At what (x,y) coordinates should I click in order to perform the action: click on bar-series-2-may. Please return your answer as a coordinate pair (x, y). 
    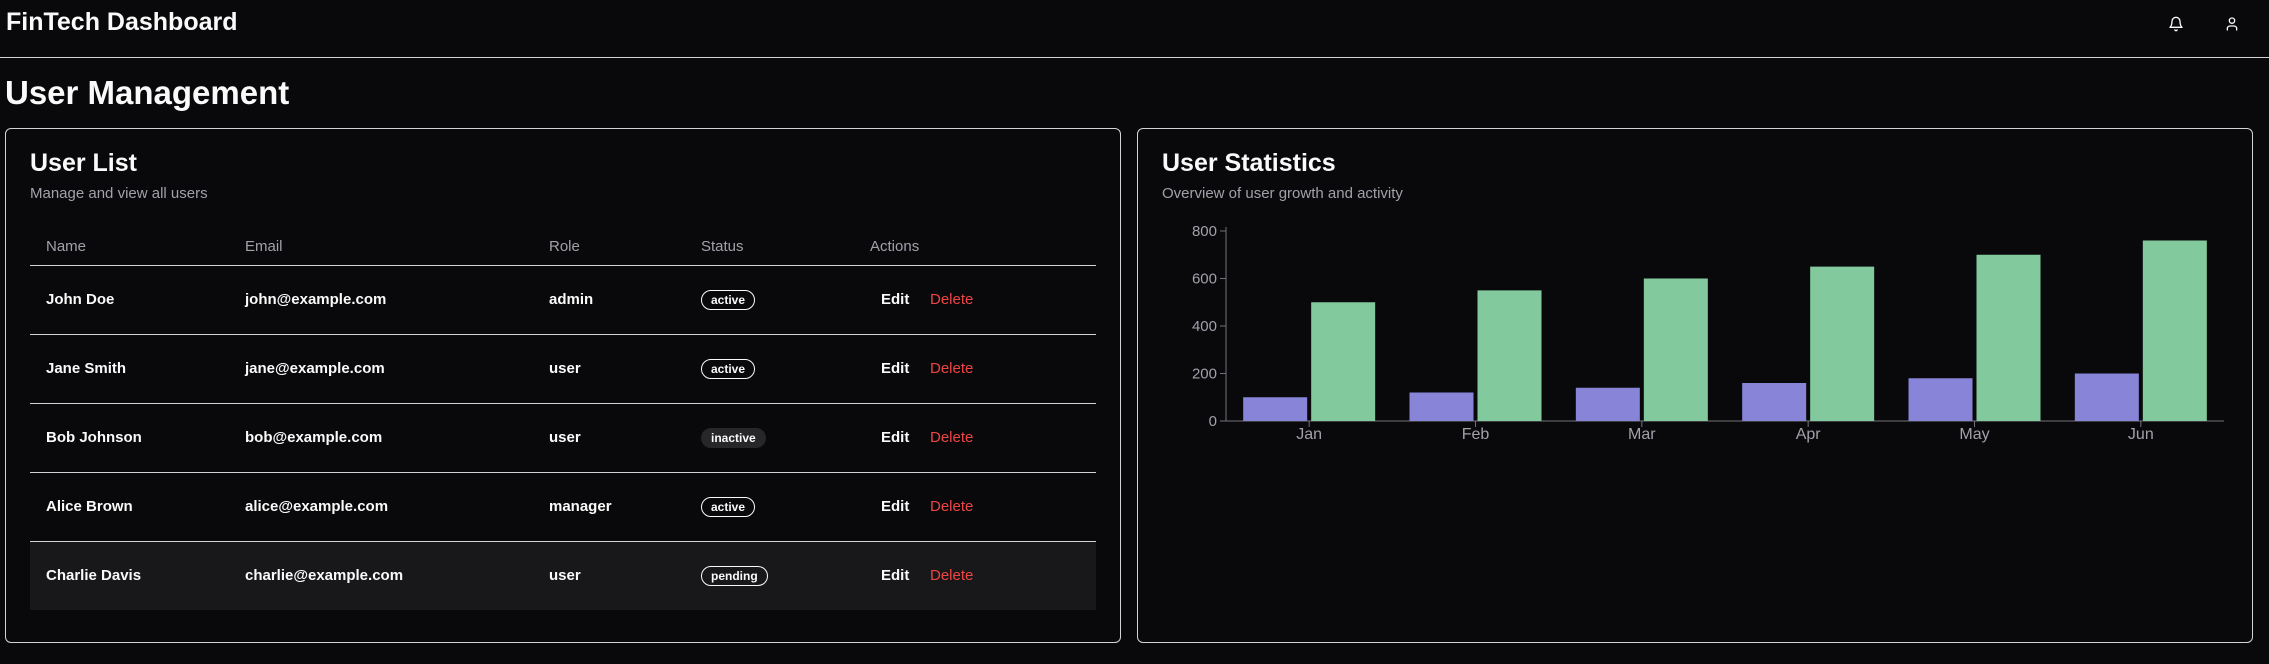
    Looking at the image, I should click on (2008, 337).